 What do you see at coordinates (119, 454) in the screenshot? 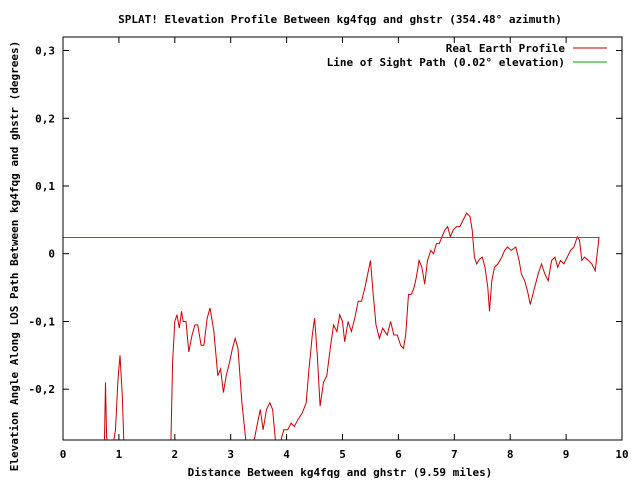
I see `x-tick-label: 1` at bounding box center [119, 454].